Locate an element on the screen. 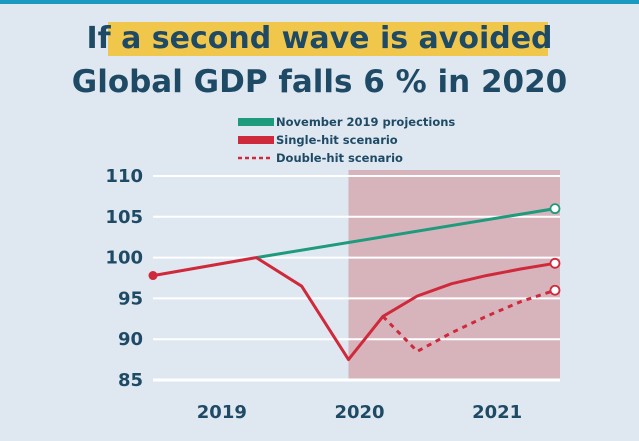  y-tick-label-85: 85 is located at coordinates (130, 380).